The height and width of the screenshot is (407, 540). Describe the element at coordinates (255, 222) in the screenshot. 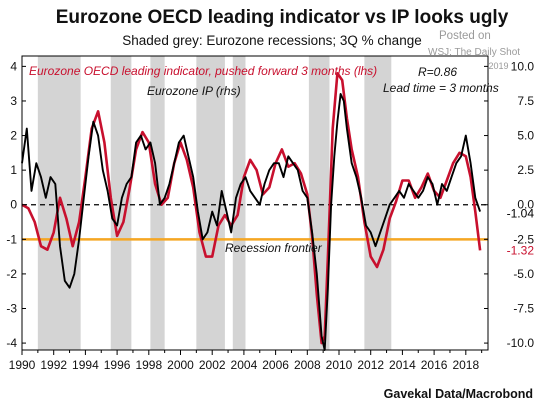

I see `reference-lines` at that location.